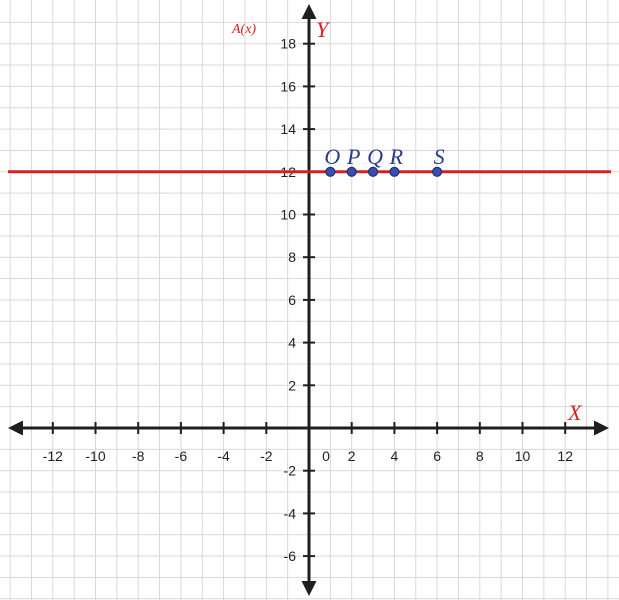 The image size is (619, 600). Describe the element at coordinates (332, 156) in the screenshot. I see `point-label-o: O` at that location.